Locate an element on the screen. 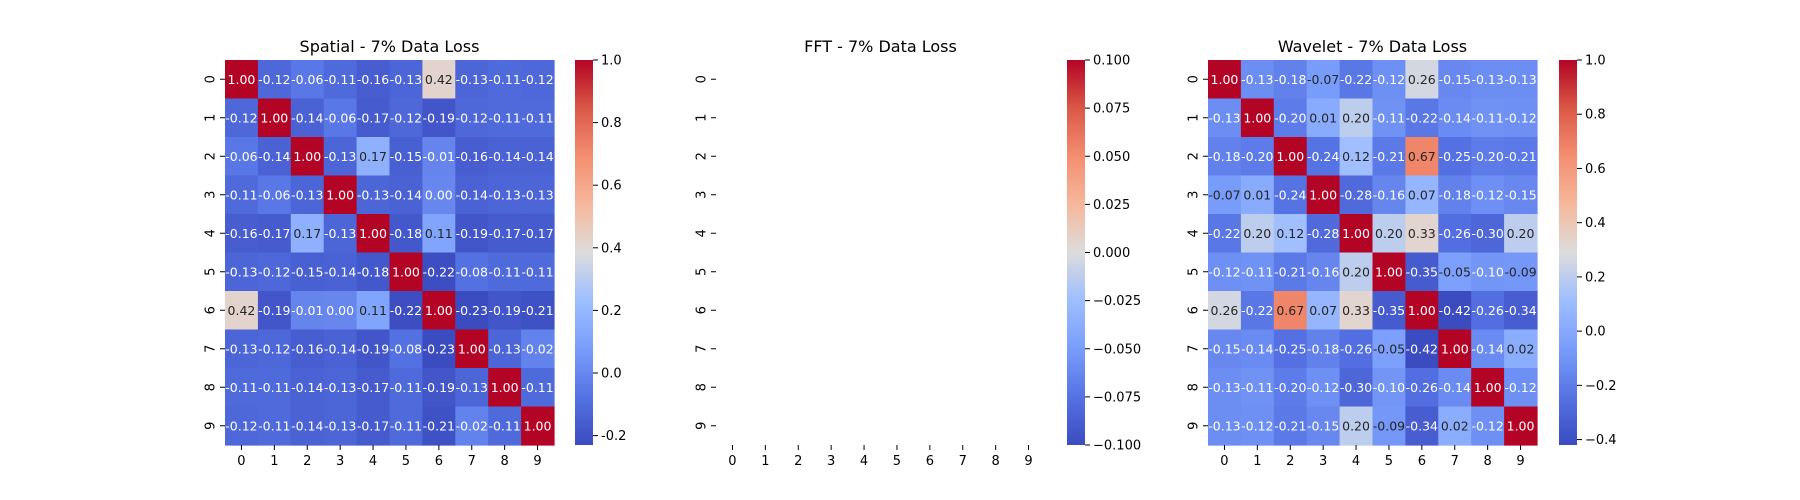  cell-label: -0.08 is located at coordinates (472, 271).